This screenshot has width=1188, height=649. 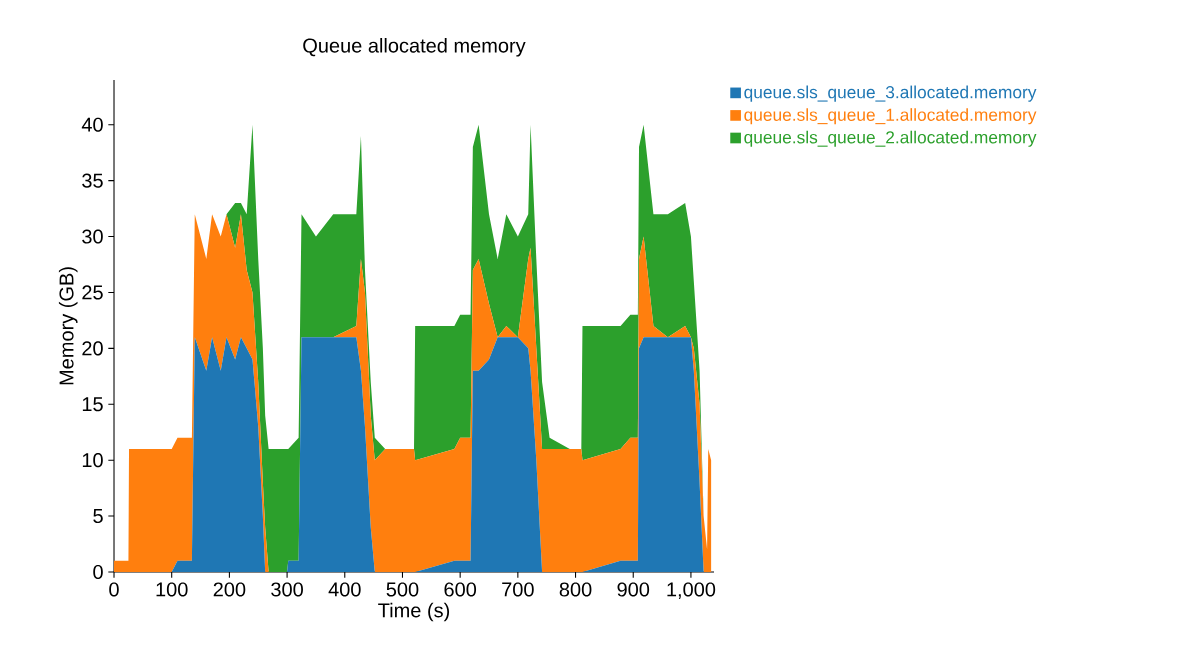 I want to click on x-tick-label: 200, so click(x=229, y=589).